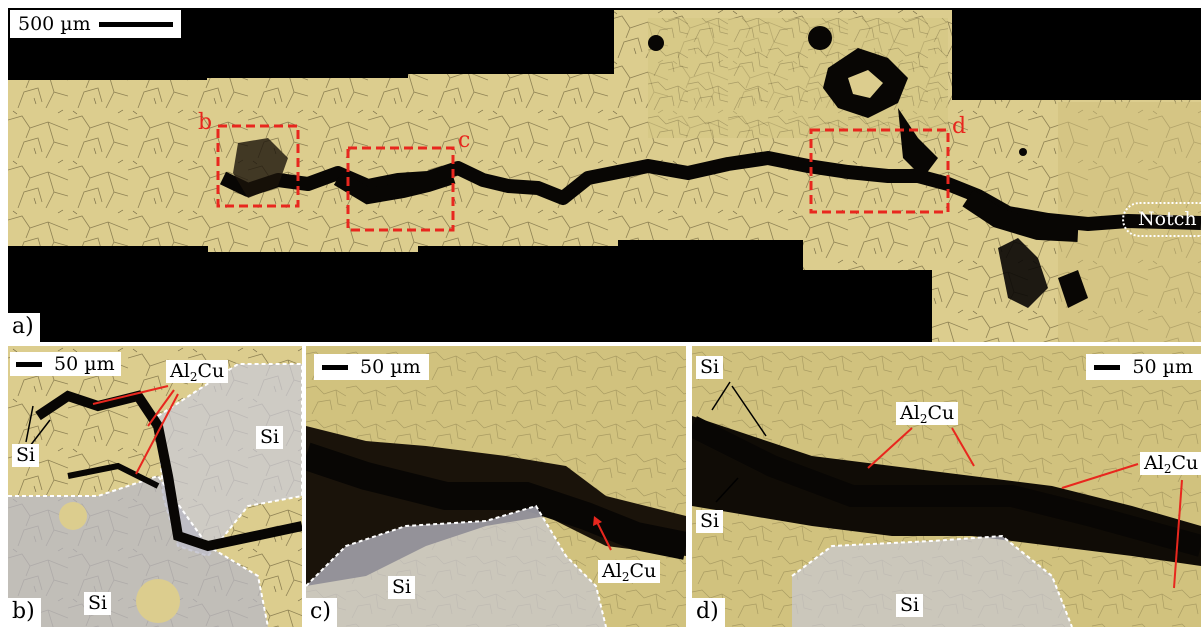 This screenshot has width=1201, height=627. Describe the element at coordinates (1167, 469) in the screenshot. I see `label-al2cu-d-2-sub: 2` at that location.